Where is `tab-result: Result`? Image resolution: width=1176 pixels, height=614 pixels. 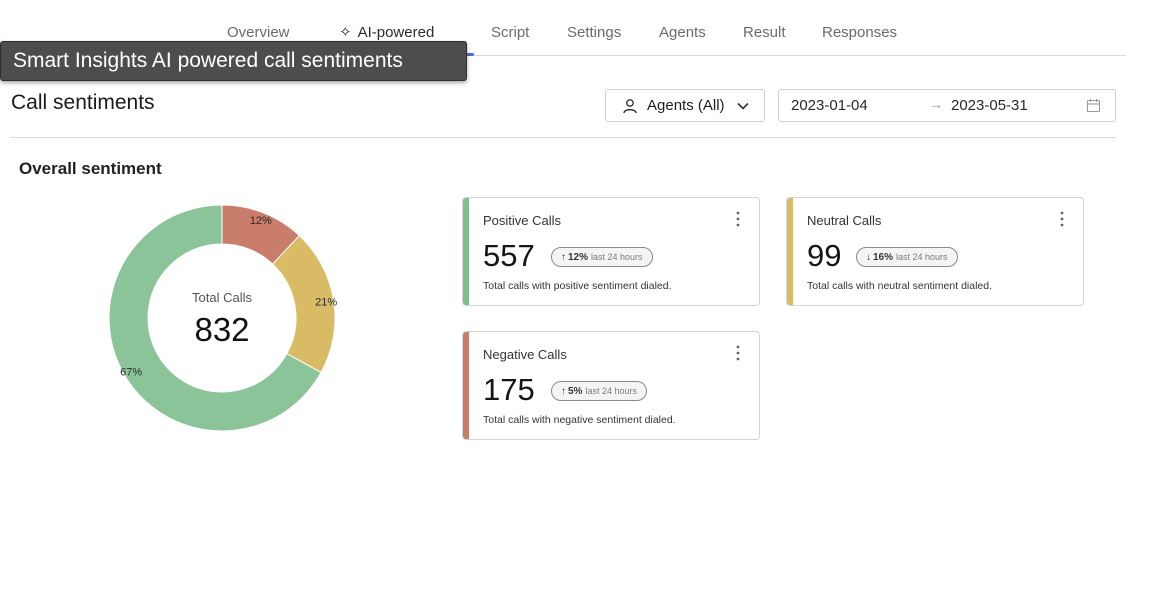
tab-result: Result is located at coordinates (764, 33).